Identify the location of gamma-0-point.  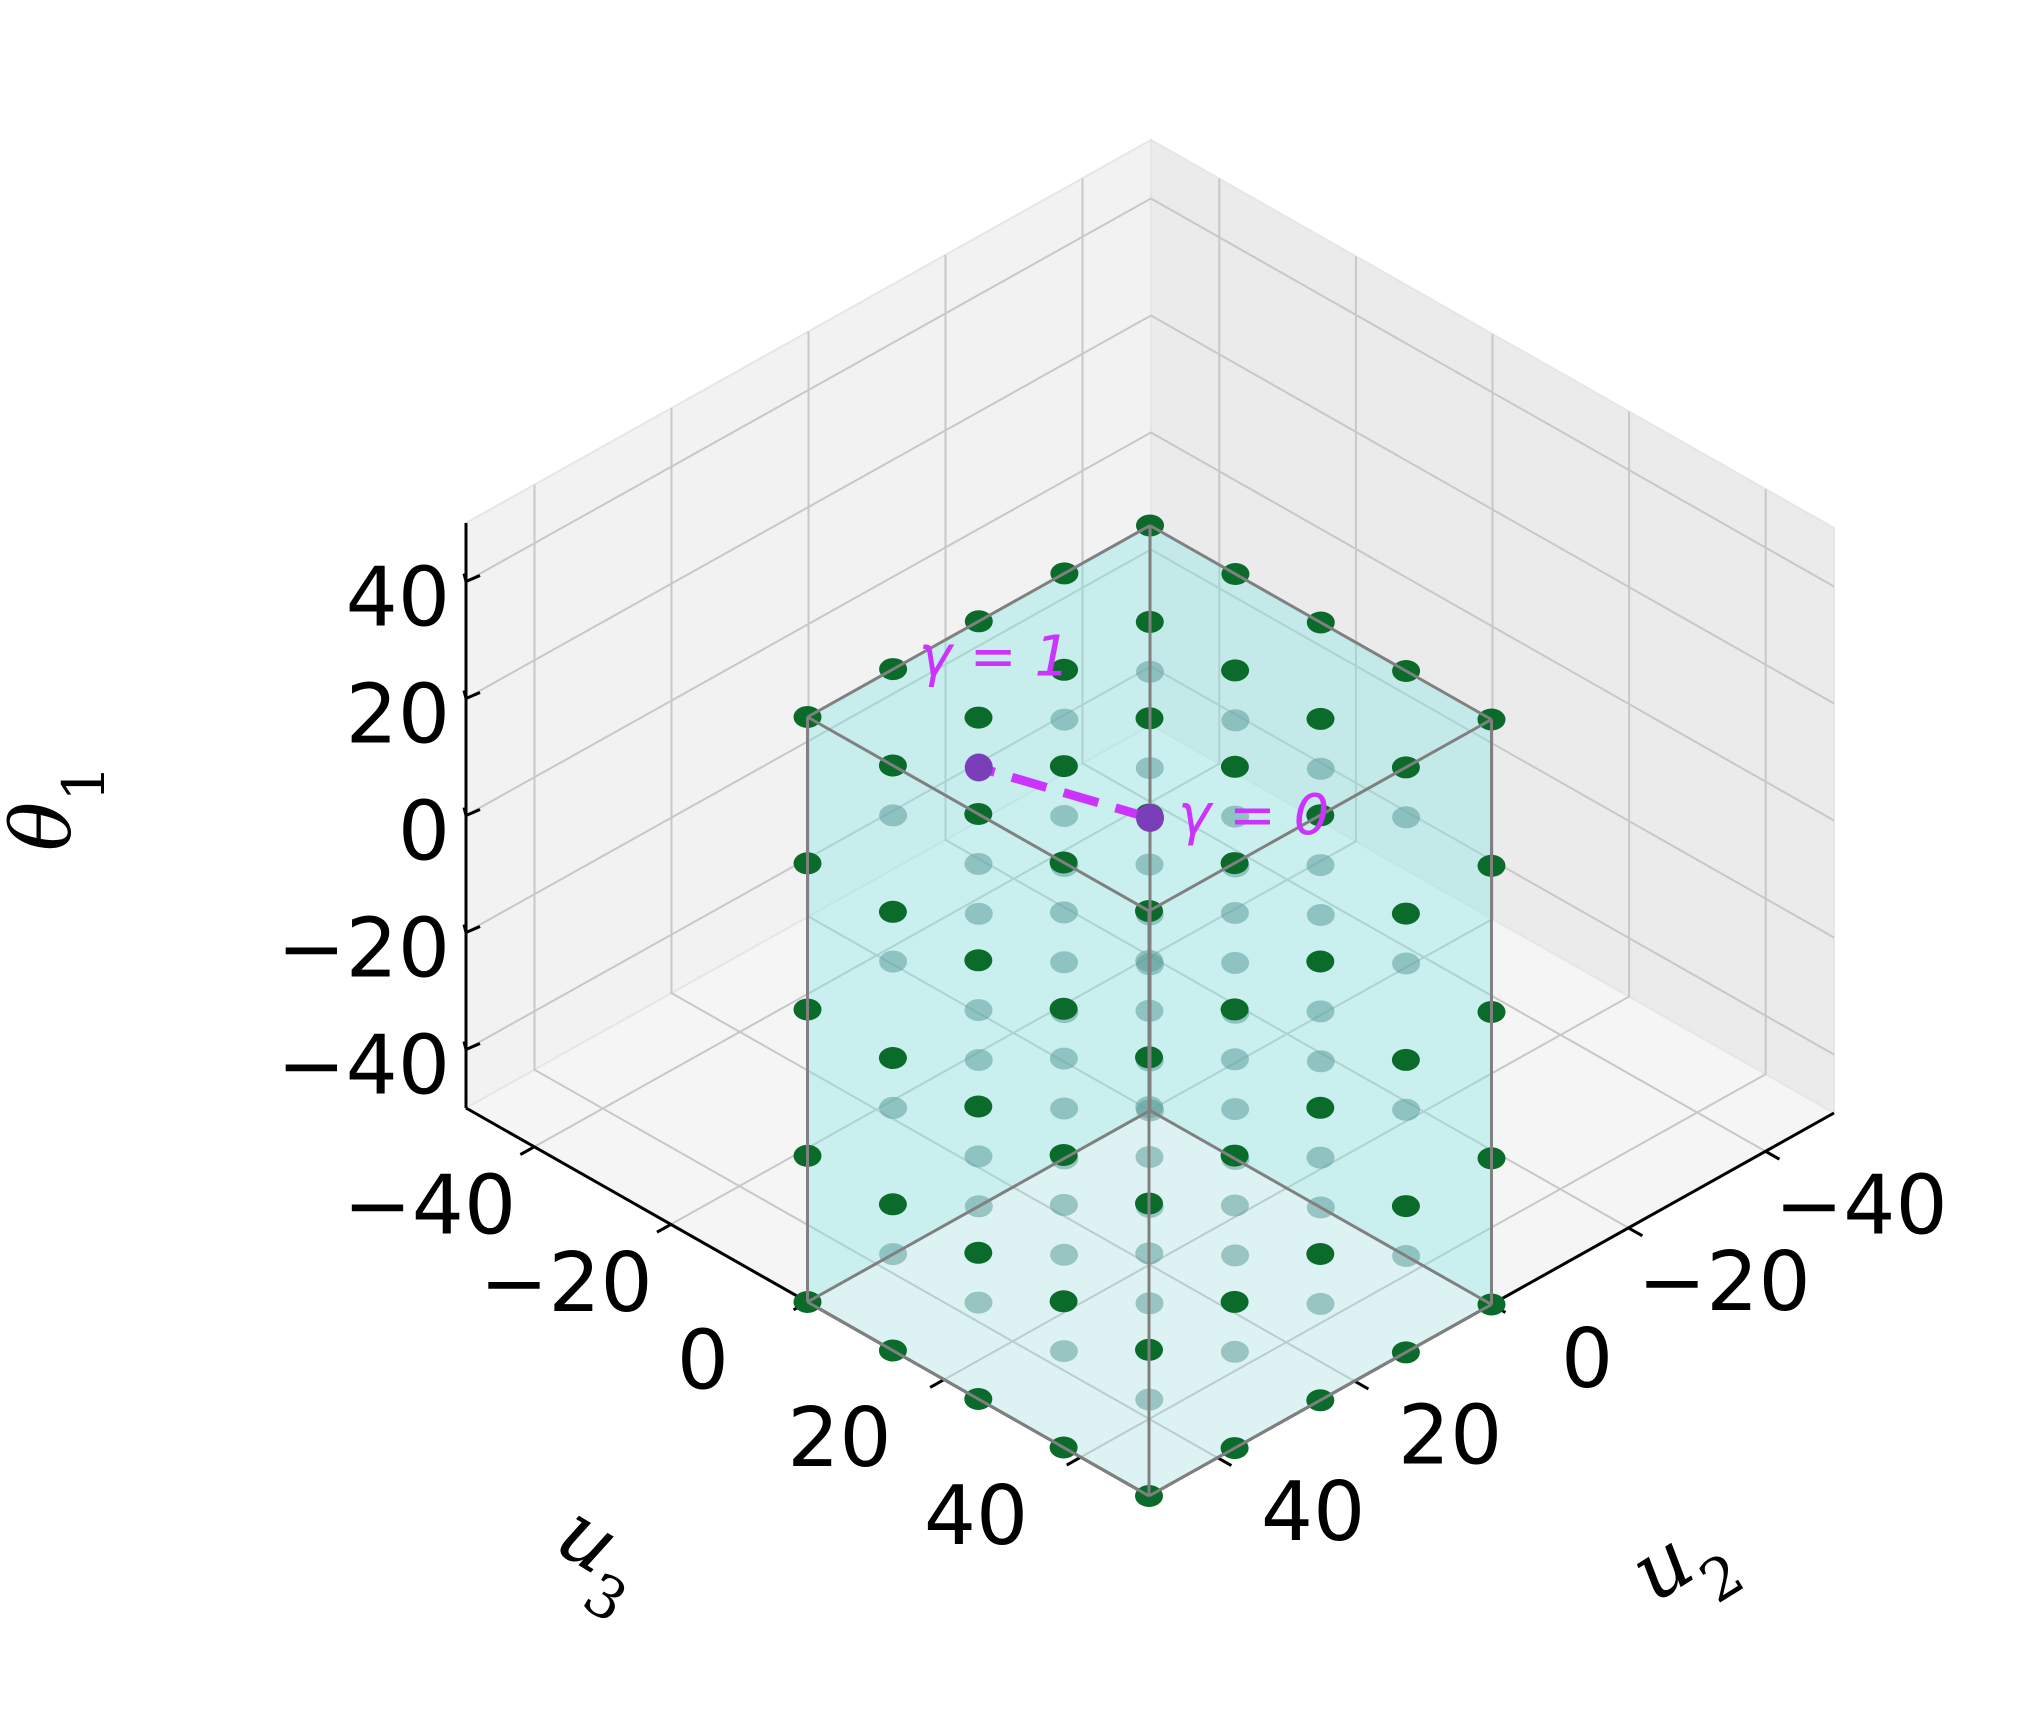
(1150, 818).